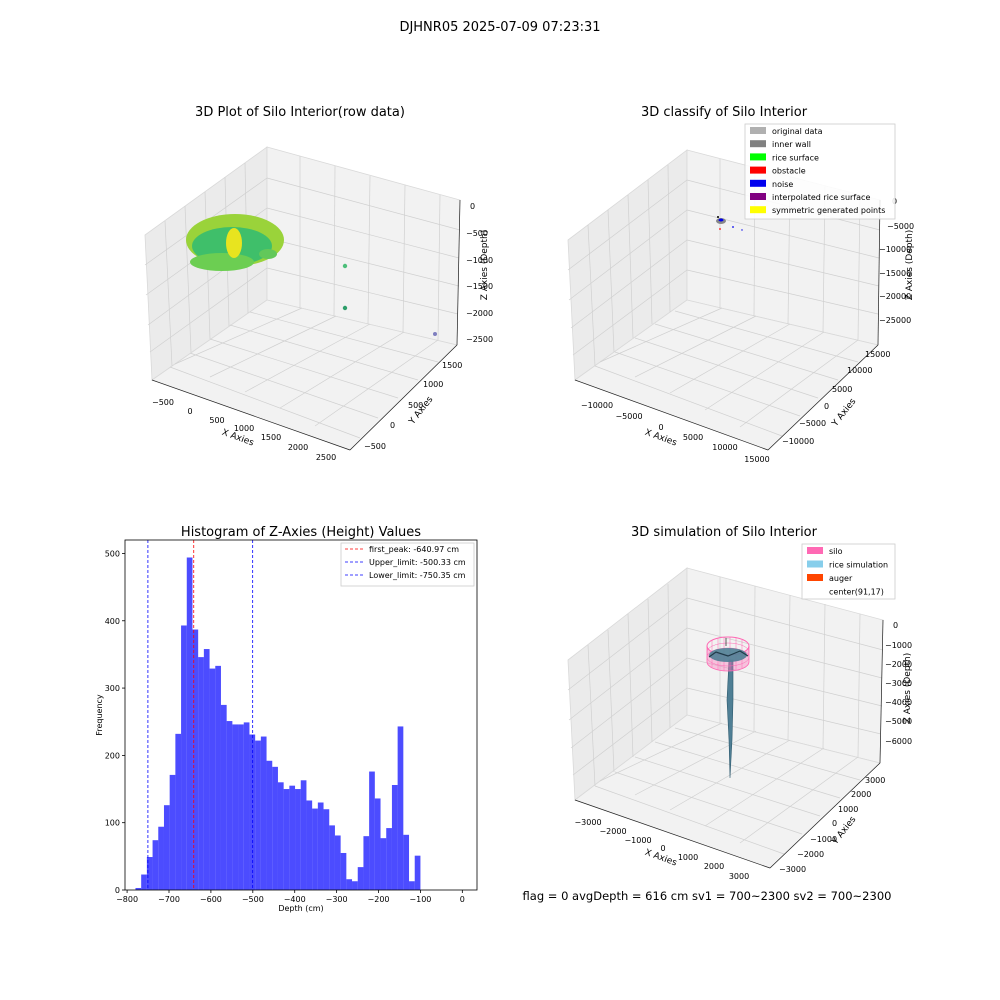  I want to click on raw-z-tick: −1500, so click(479, 286).